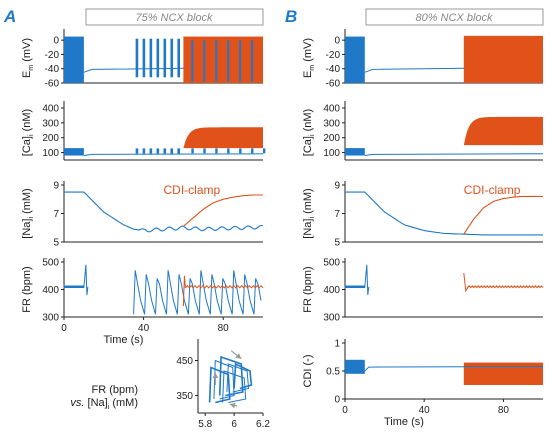 The width and height of the screenshot is (550, 435). I want to click on y-axis-label: [Ca]i (nM), so click(28, 132).